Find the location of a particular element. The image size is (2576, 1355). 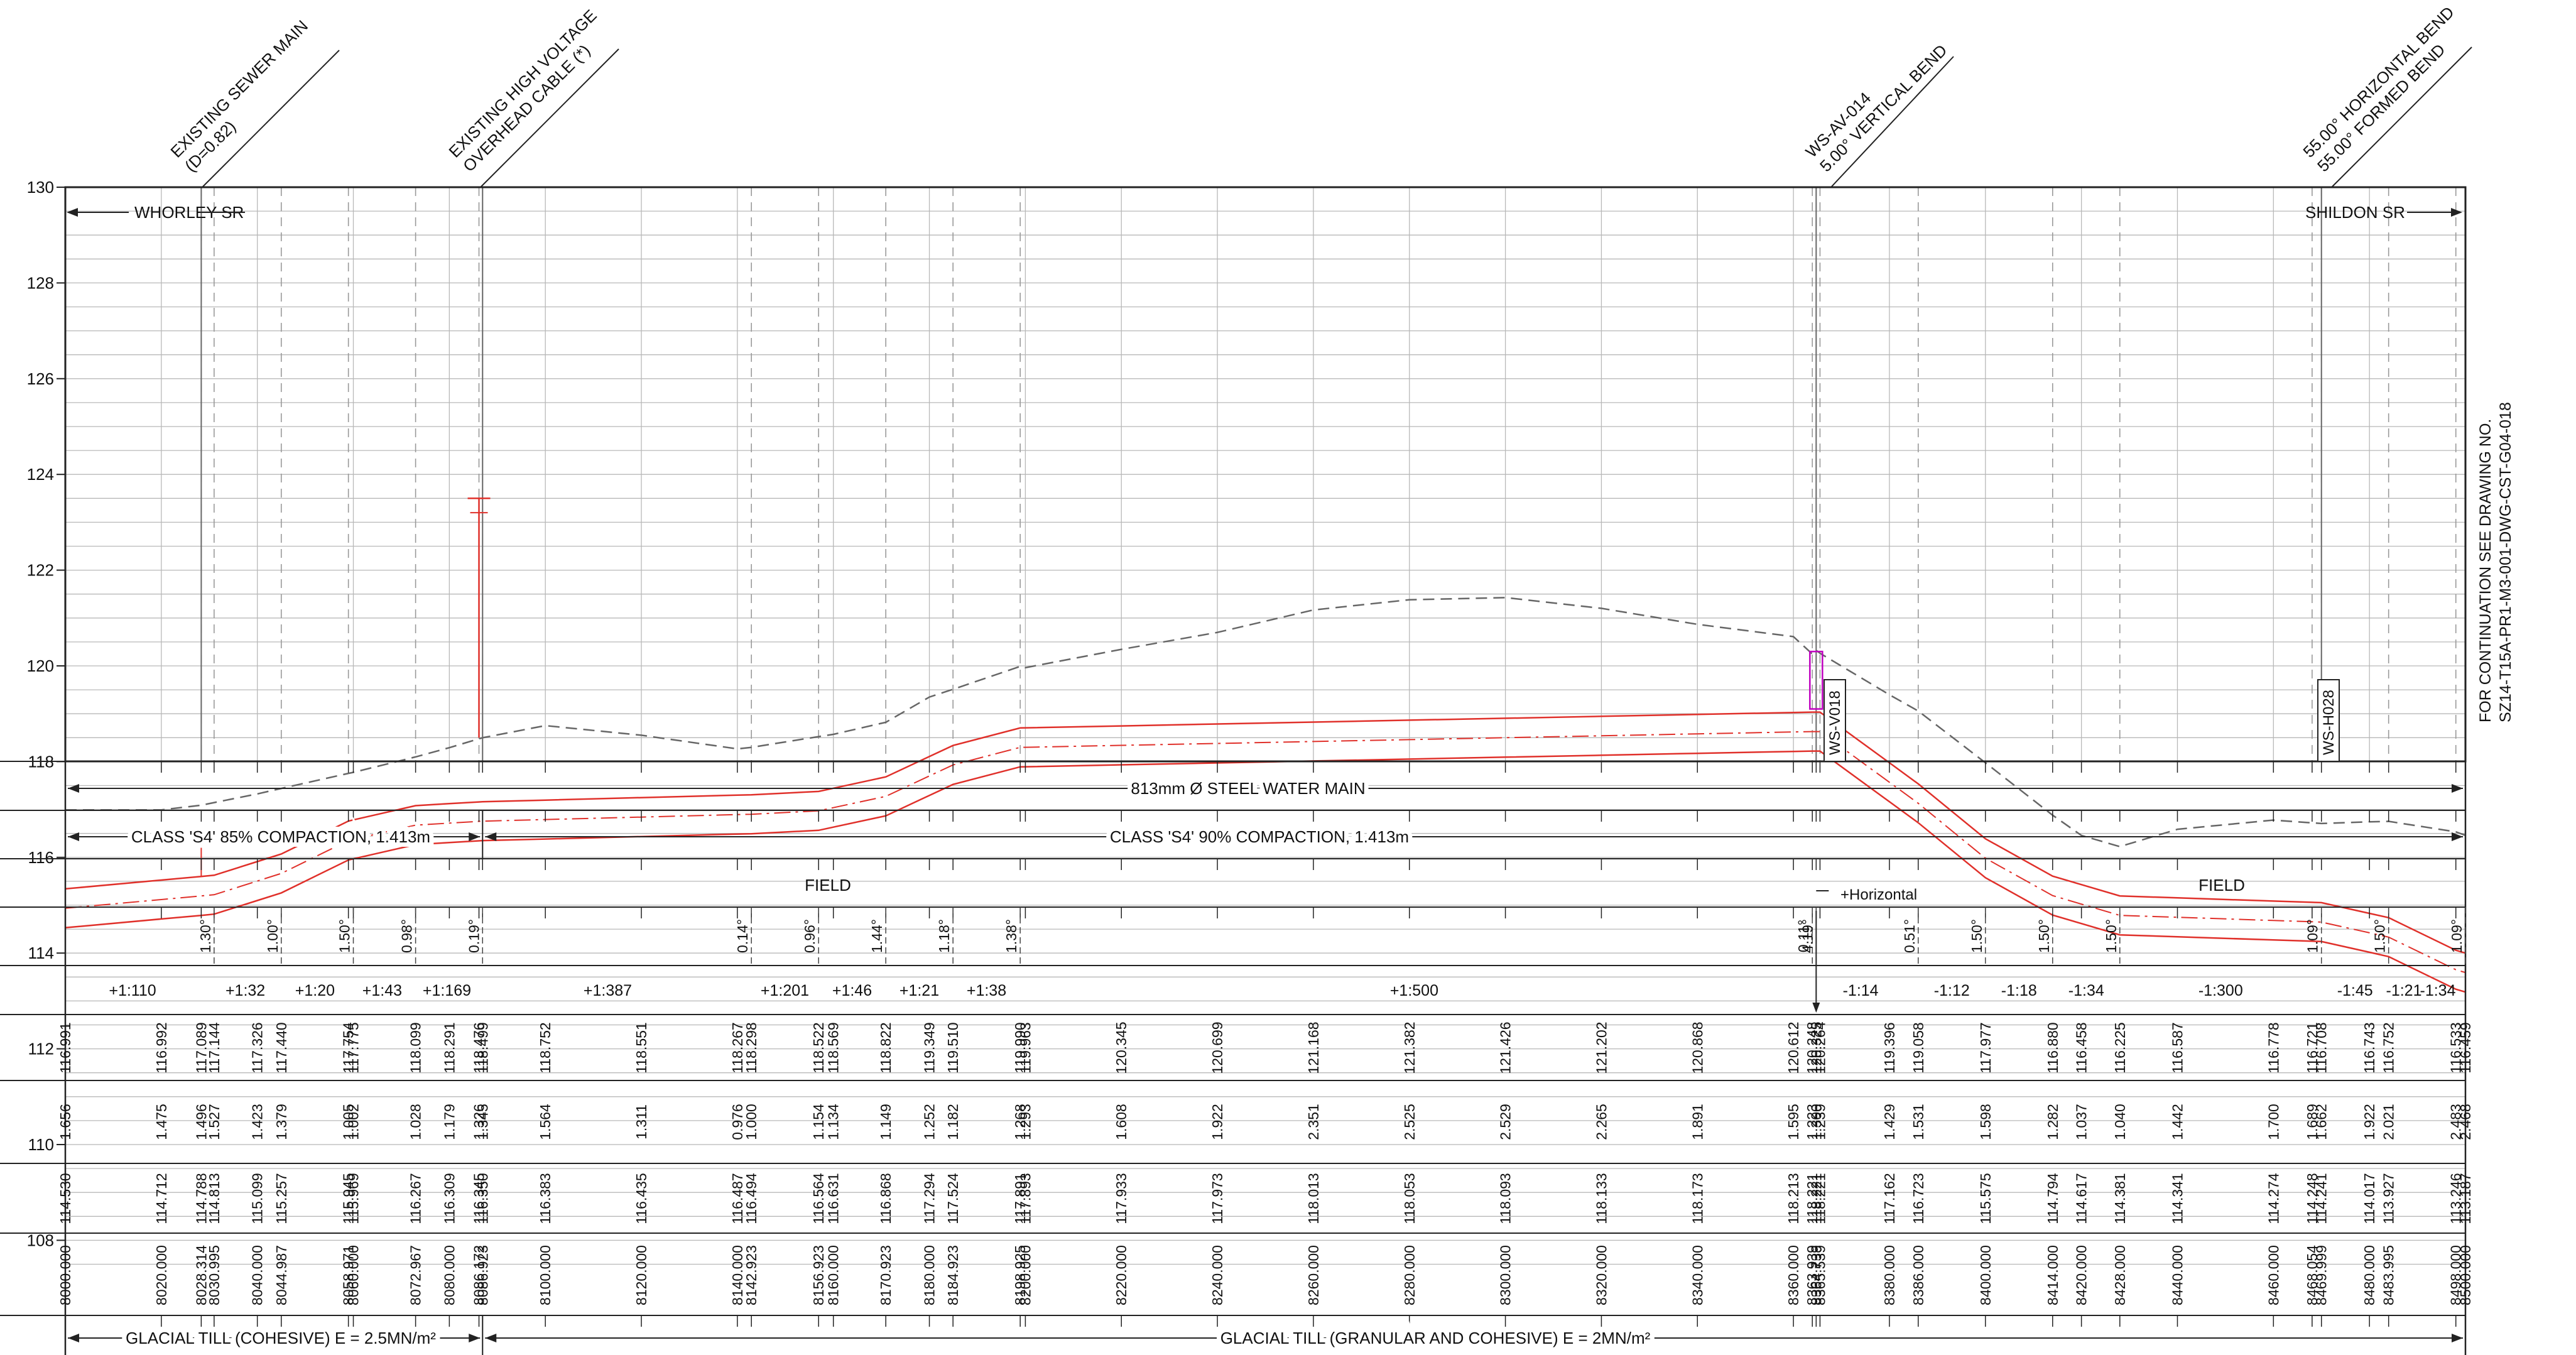

invert-level-value: 116.631 is located at coordinates (833, 1198).